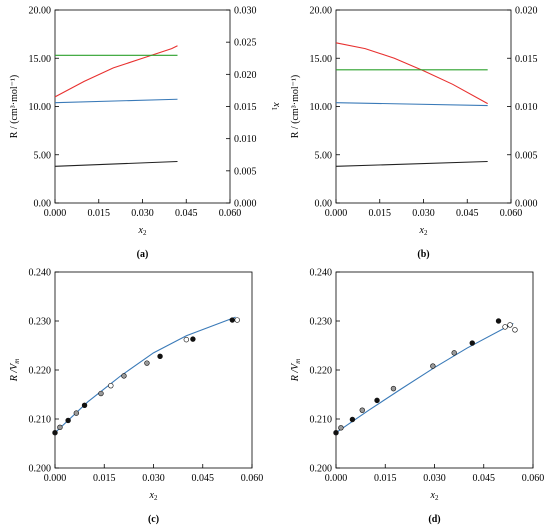 Image resolution: width=550 pixels, height=528 pixels. Describe the element at coordinates (434, 519) in the screenshot. I see `panel-label: (d)` at that location.